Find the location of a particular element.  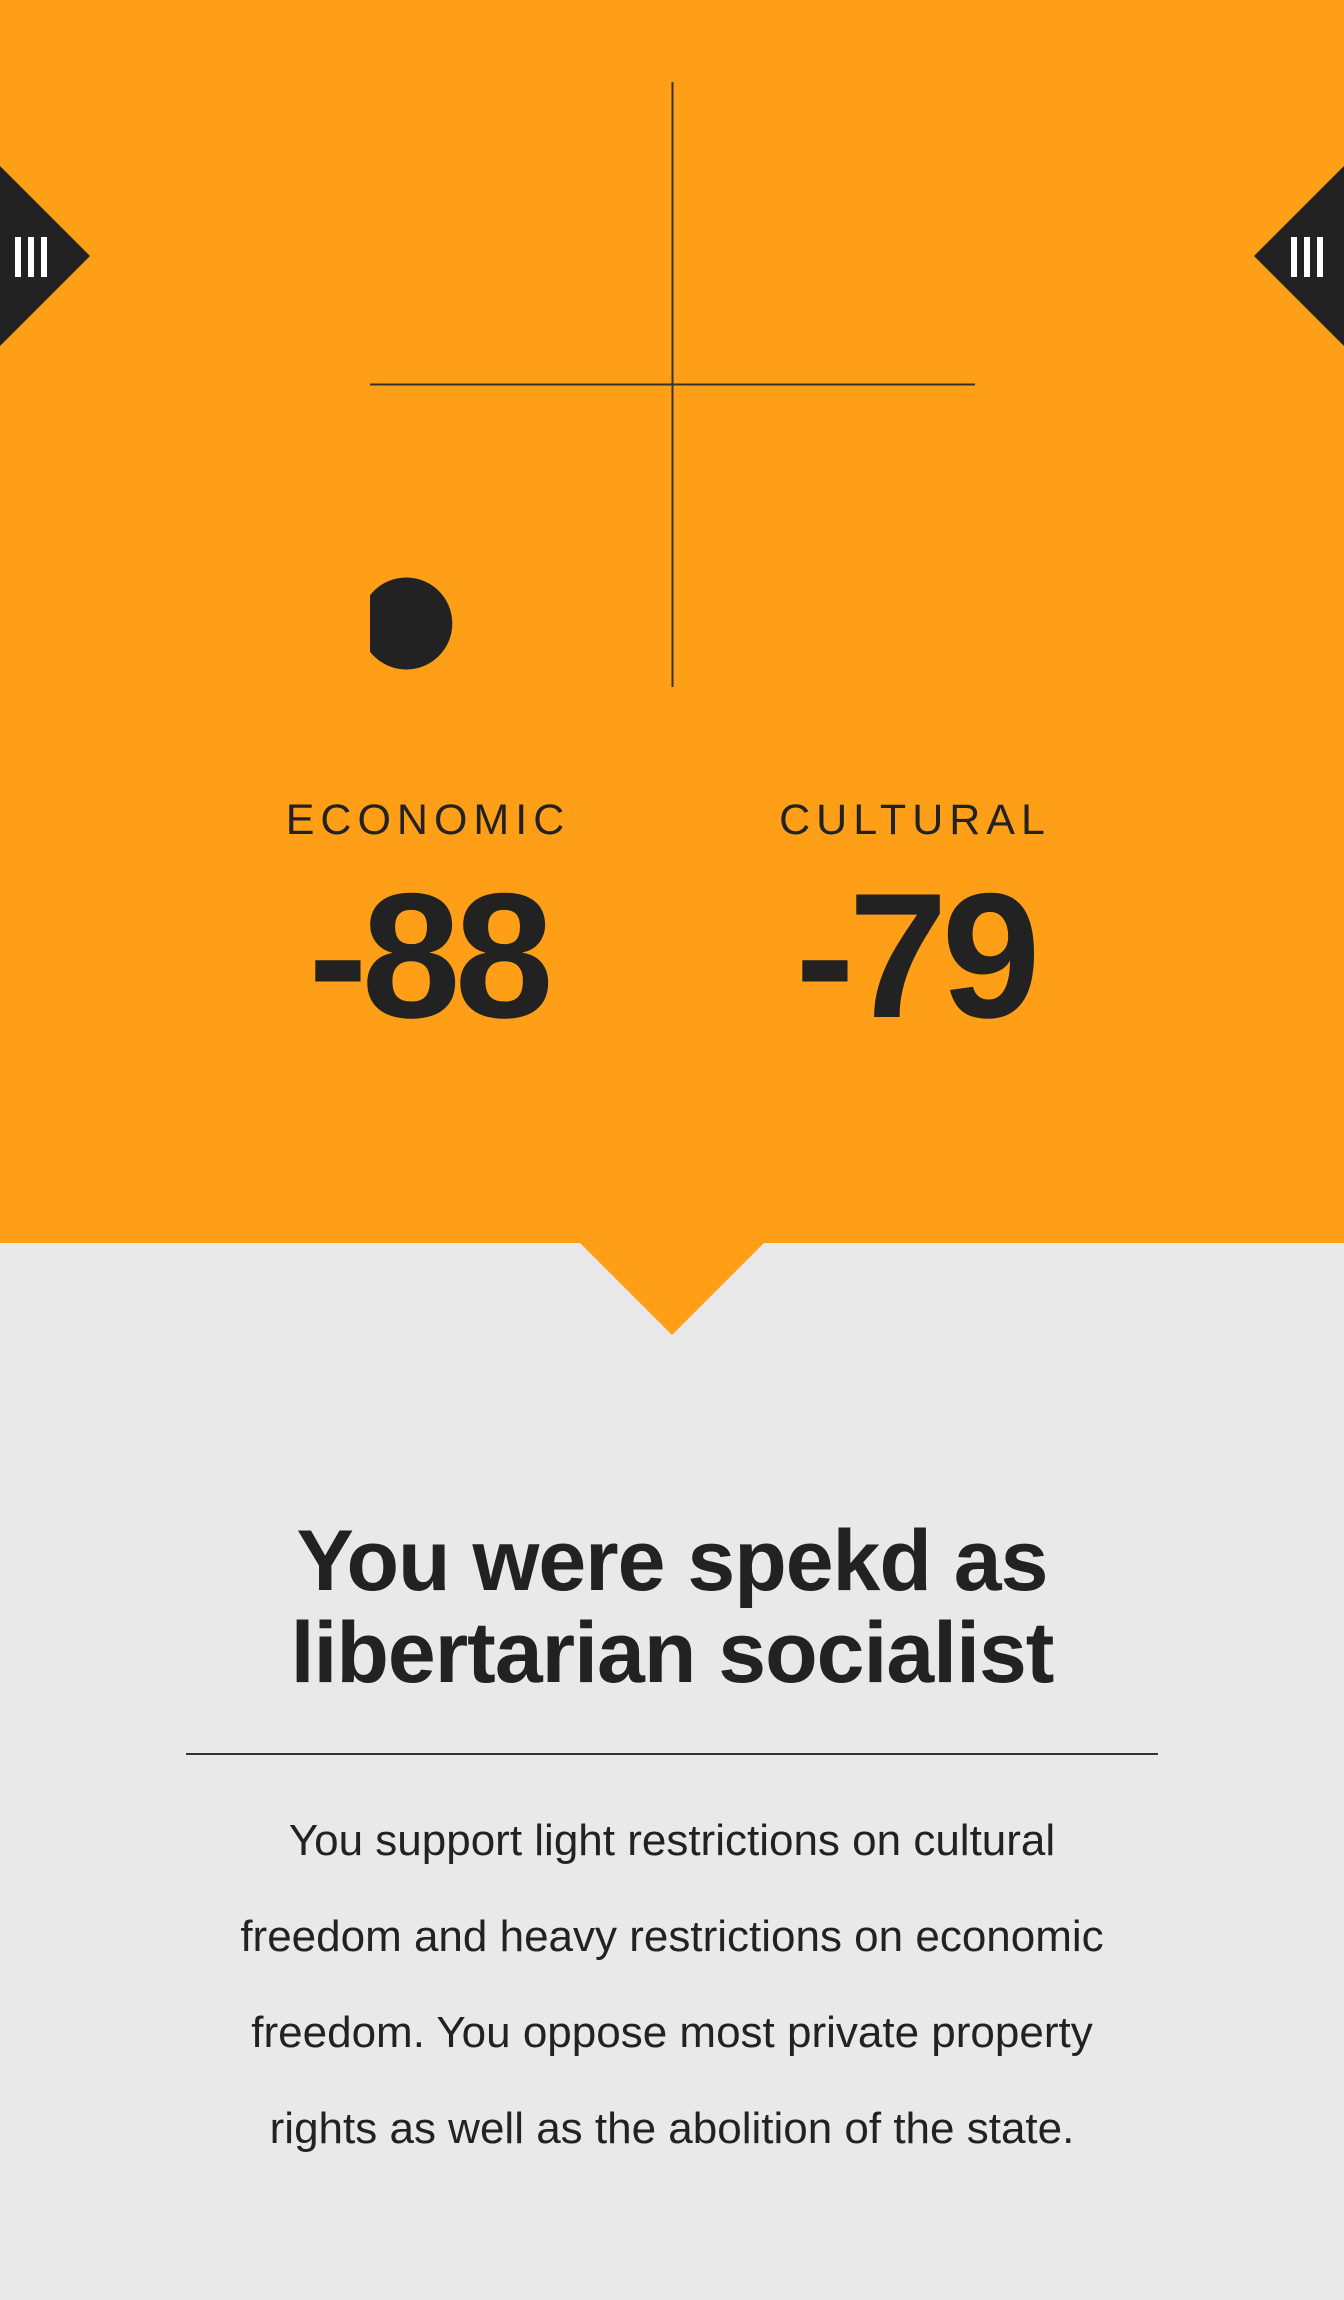

panel-pointer is located at coordinates (672, 1289).